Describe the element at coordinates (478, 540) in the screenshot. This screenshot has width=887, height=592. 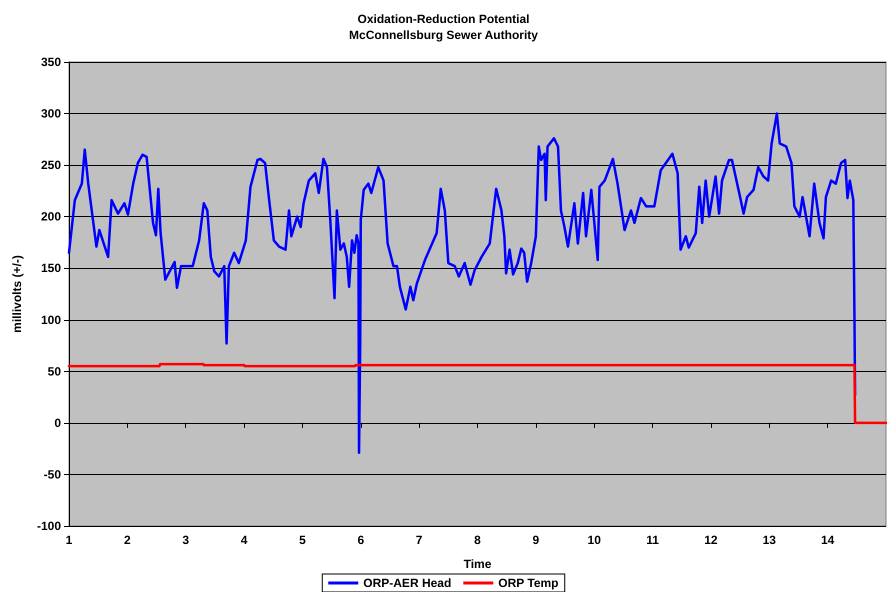
I see `x-tick-label: 8` at that location.